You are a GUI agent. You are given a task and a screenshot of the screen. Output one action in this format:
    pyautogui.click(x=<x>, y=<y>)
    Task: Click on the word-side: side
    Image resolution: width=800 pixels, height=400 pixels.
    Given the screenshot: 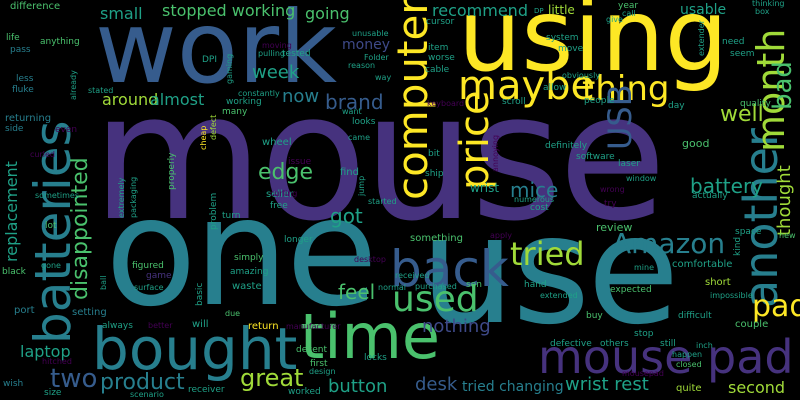 What is the action you would take?
    pyautogui.click(x=14, y=129)
    